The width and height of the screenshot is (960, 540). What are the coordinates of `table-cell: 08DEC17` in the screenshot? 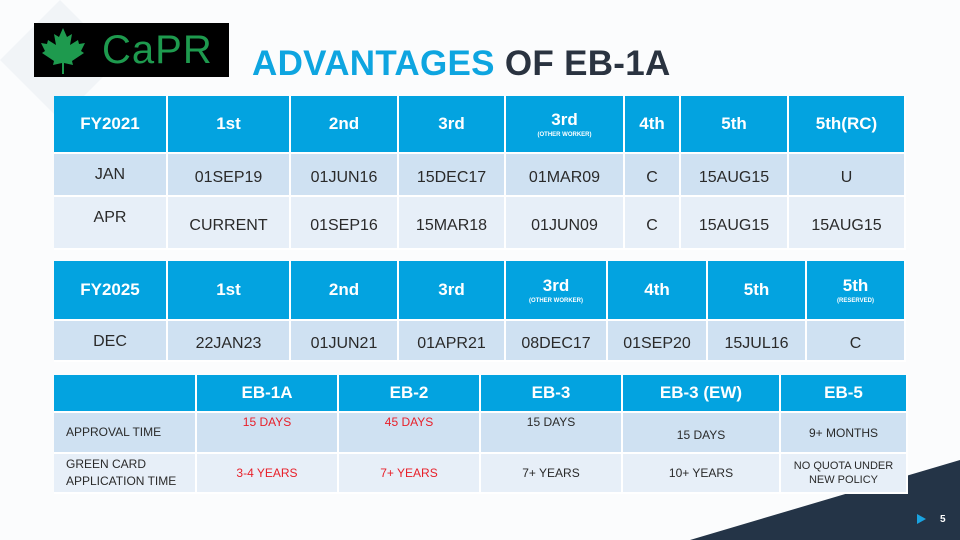 It's located at (557, 341).